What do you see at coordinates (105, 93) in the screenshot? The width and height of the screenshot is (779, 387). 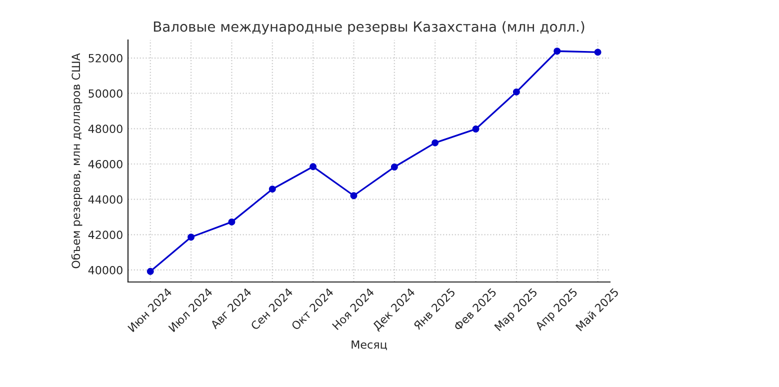 I see `y-tick-label: 50000` at bounding box center [105, 93].